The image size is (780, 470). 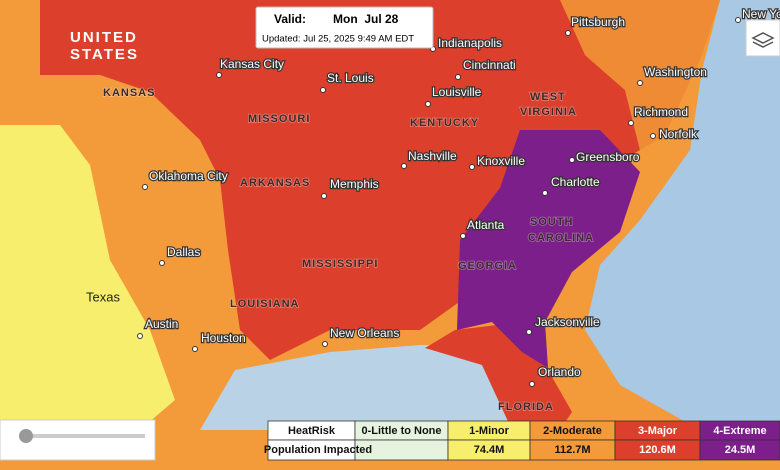 I want to click on zone-extreme, so click(x=548, y=249).